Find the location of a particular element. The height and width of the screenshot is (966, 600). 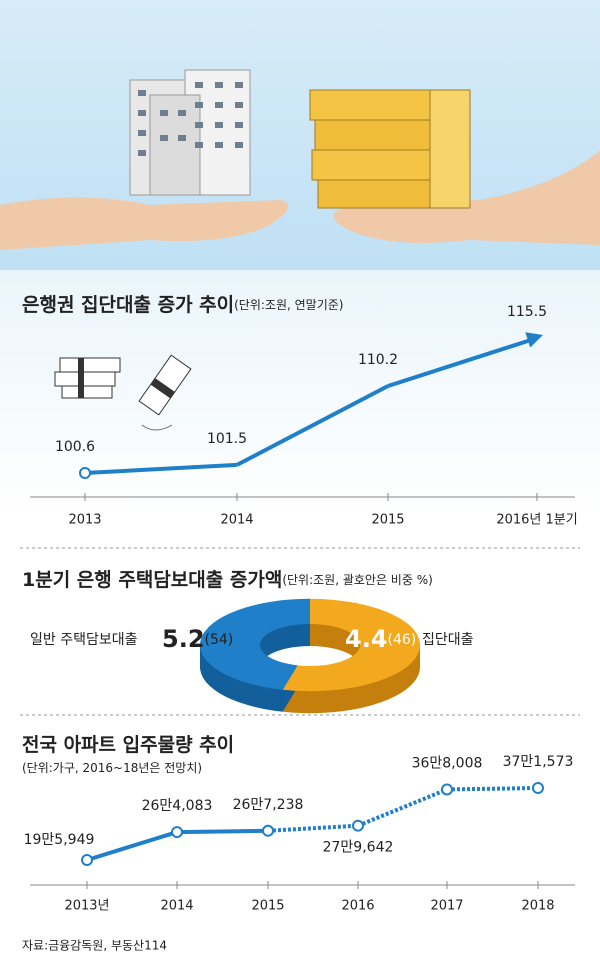

chart-title: 은행권 집단대출 증가 추이(단위:조원, 연말기준) is located at coordinates (182, 305).